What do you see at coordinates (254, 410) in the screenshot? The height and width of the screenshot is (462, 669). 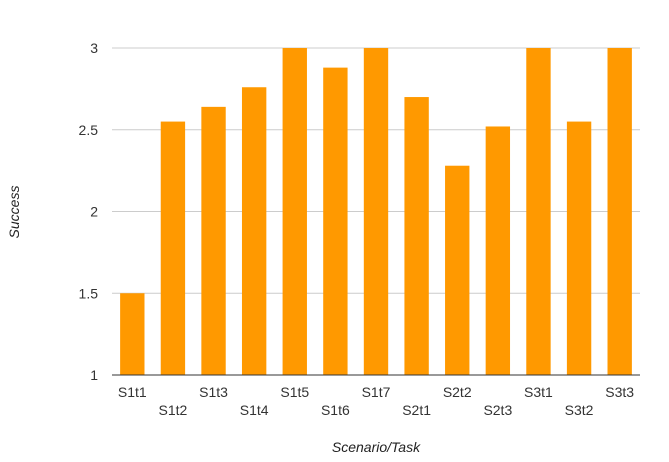 I see `x-tick-label: S1t4` at bounding box center [254, 410].